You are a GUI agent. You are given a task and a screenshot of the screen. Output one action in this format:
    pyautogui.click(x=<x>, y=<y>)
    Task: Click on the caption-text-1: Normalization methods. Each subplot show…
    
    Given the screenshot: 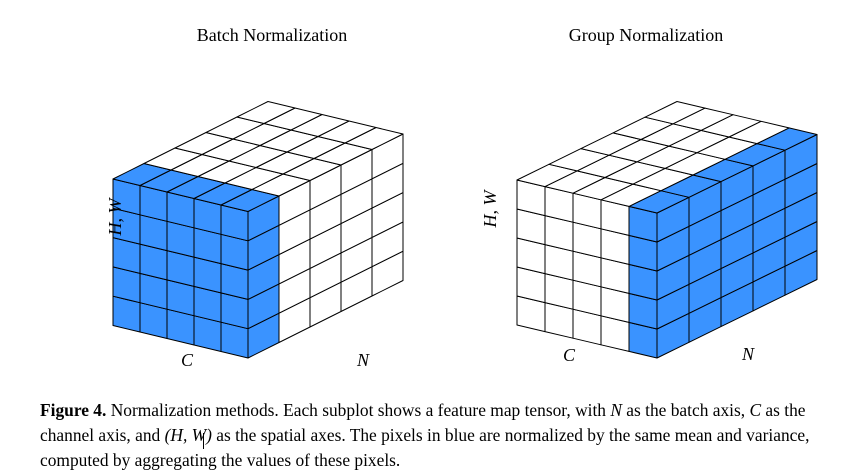 What is the action you would take?
    pyautogui.click(x=358, y=410)
    